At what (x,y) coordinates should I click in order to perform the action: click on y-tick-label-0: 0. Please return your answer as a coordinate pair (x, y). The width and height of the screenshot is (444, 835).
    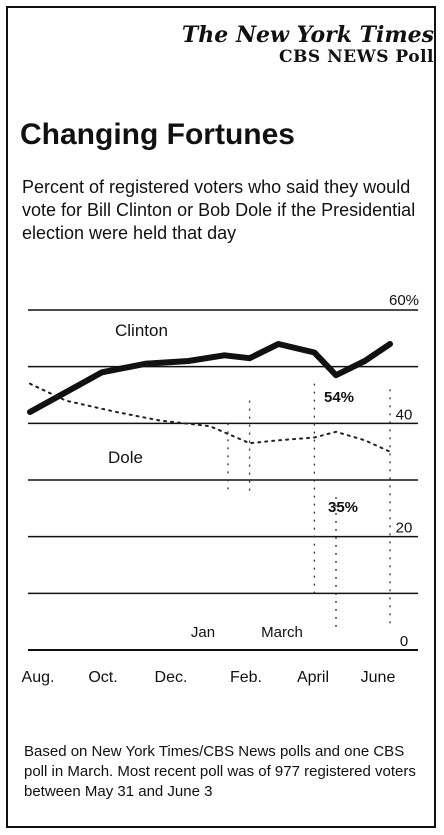
    Looking at the image, I should click on (404, 641).